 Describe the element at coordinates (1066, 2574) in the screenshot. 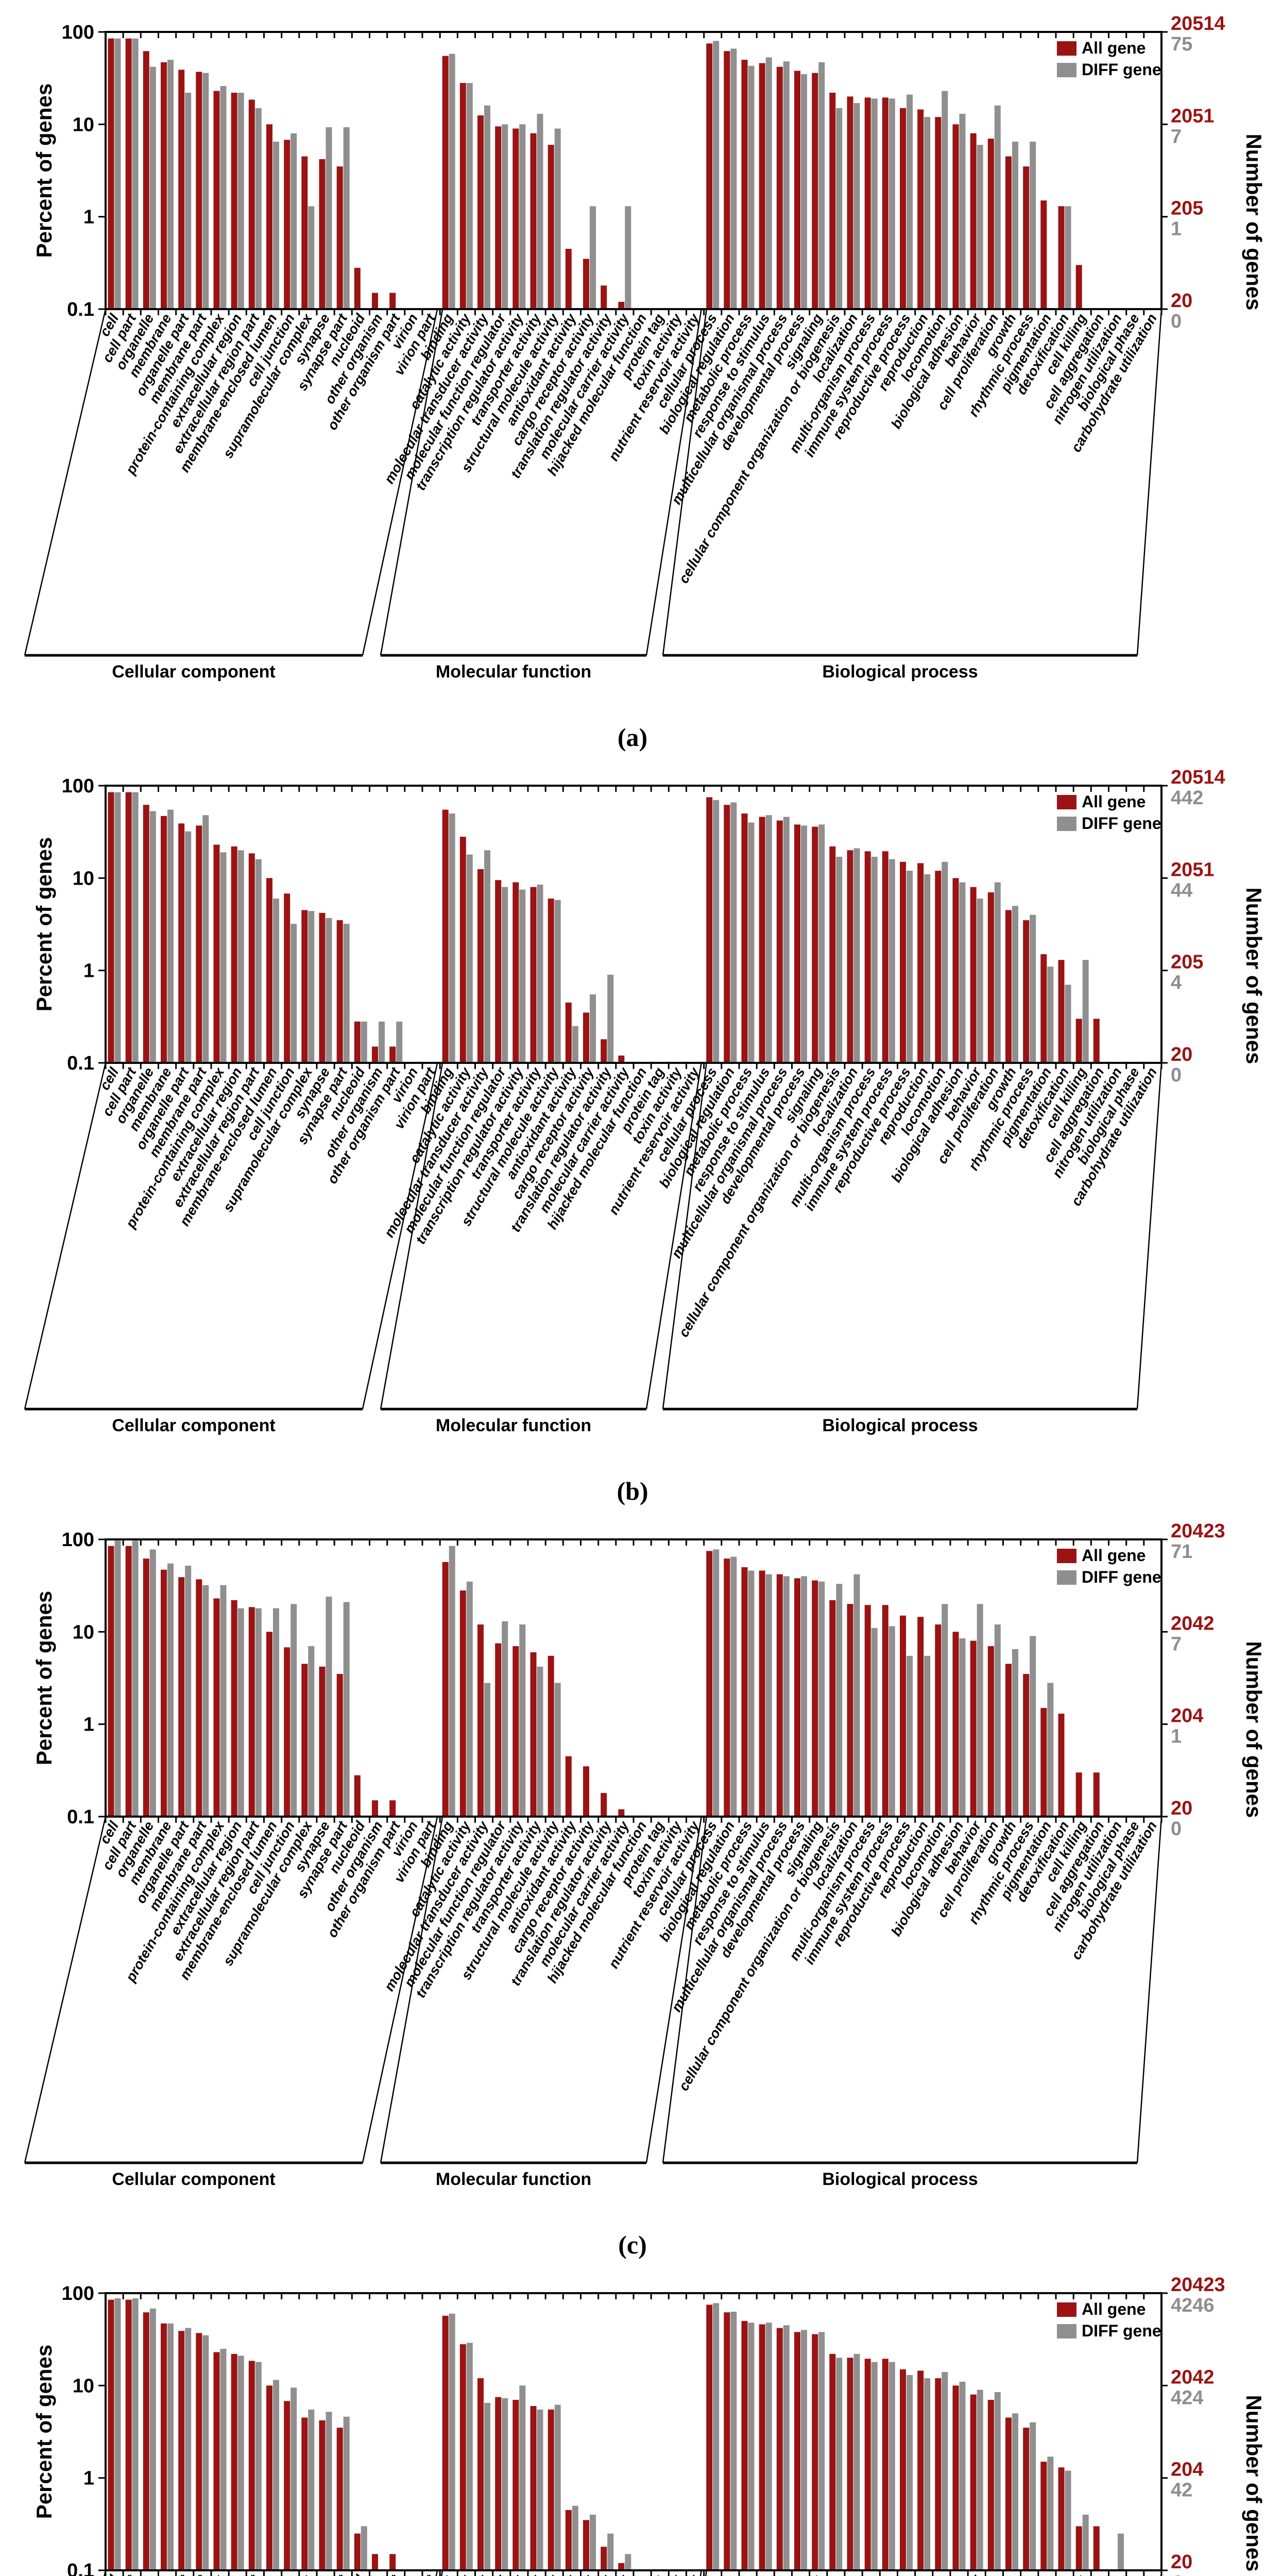

I see `category-label: cell killing` at that location.